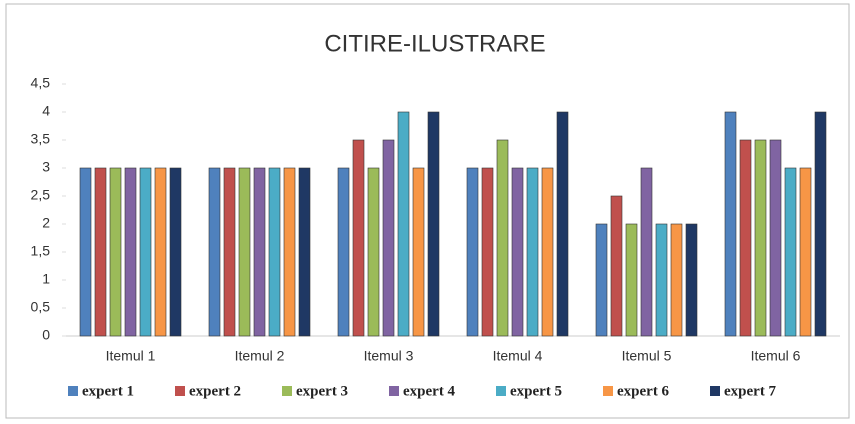  I want to click on legend-label: expert 2, so click(215, 391).